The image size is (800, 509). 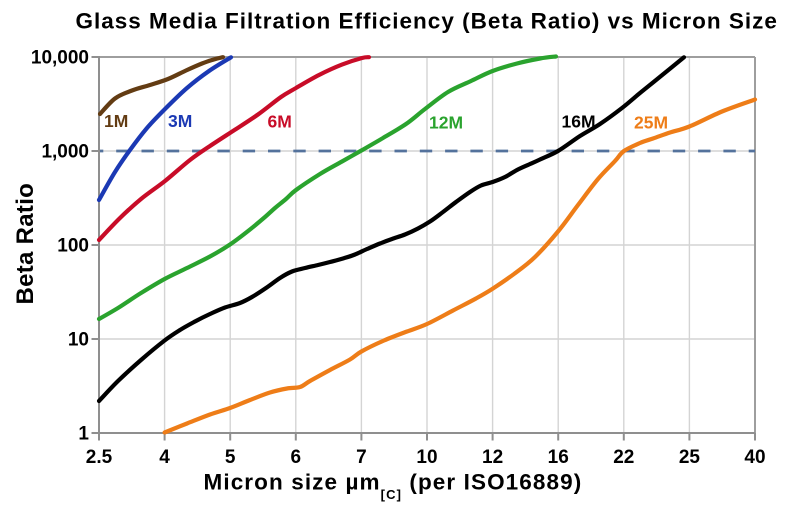 I want to click on svg-text: 4, so click(x=164, y=457).